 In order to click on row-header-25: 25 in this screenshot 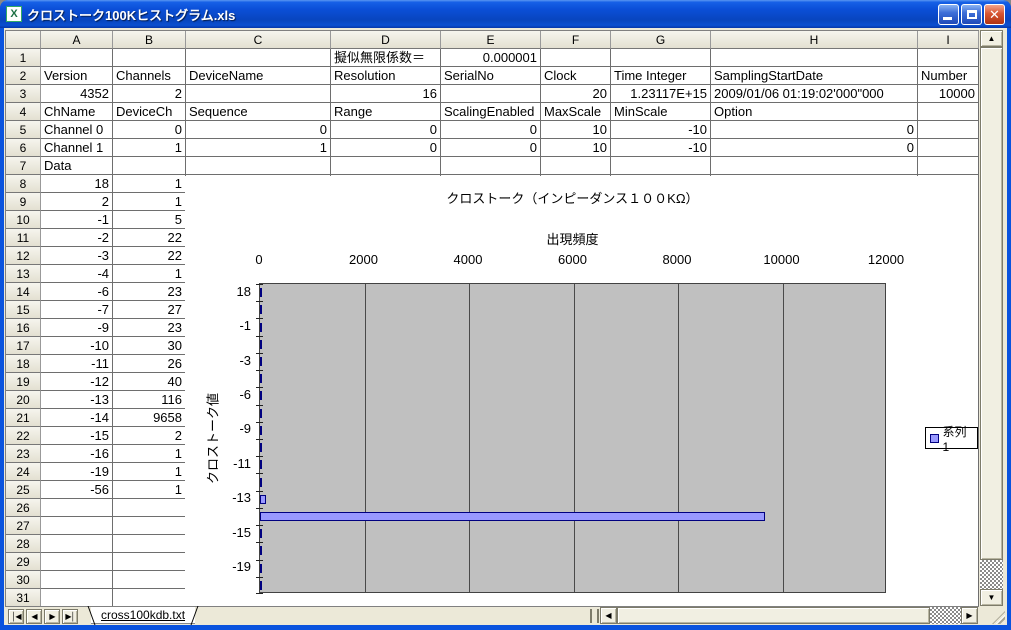, I will do `click(23, 490)`.